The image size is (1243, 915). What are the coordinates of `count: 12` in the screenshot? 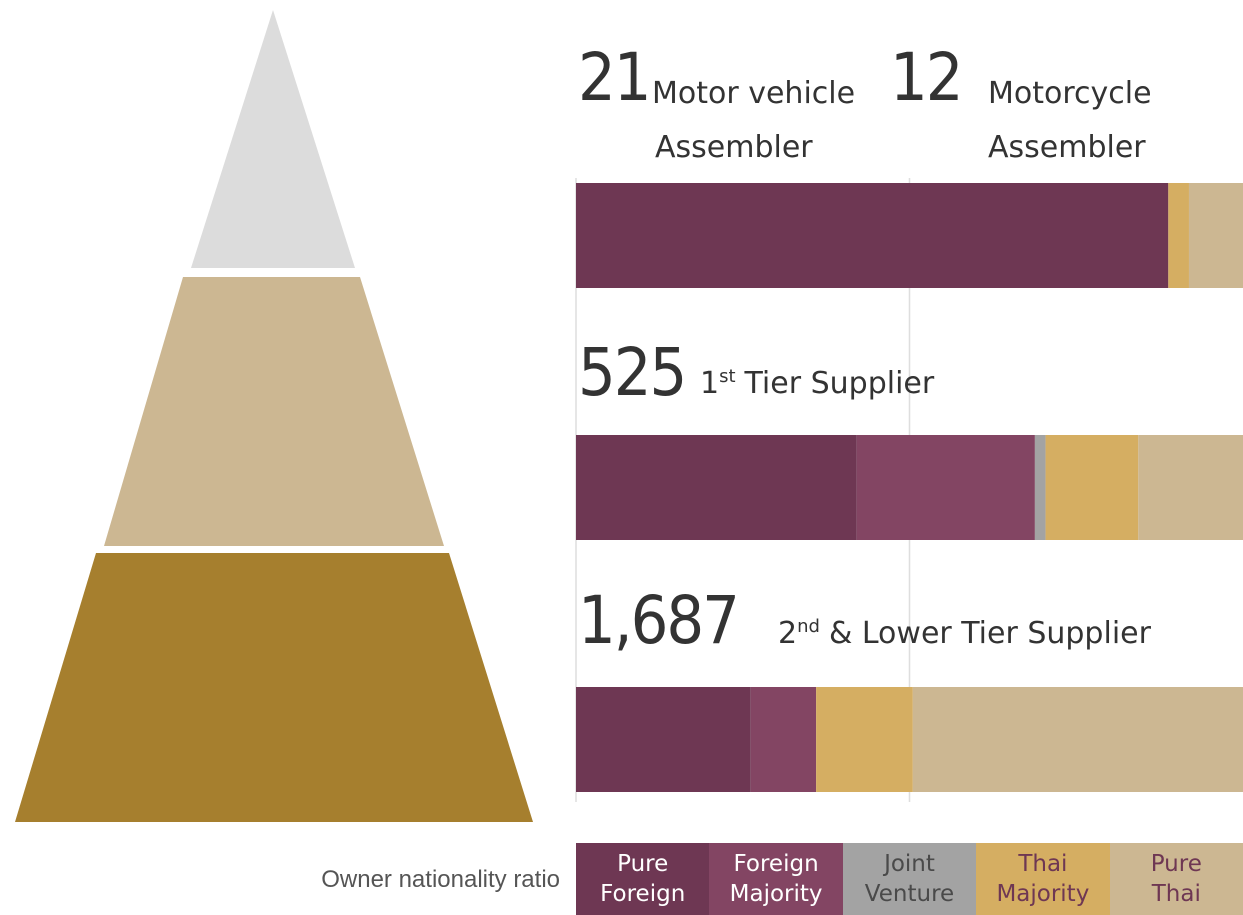 It's located at (926, 77).